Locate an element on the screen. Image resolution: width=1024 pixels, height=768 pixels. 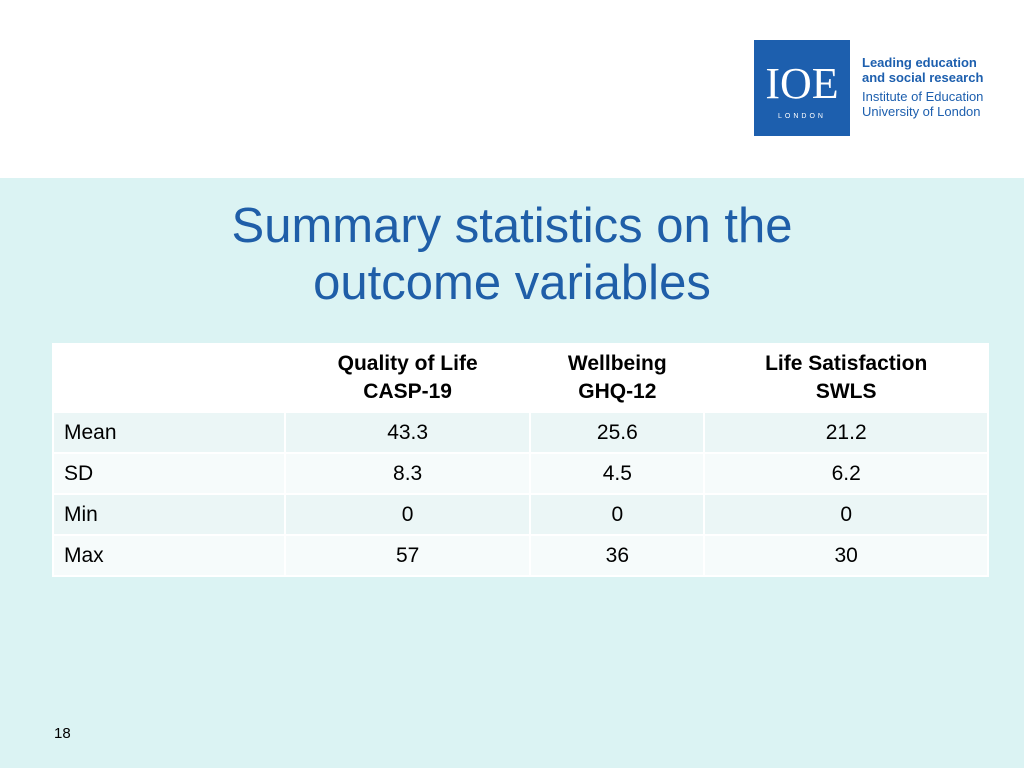
table-row: Mean 43.3 25.6 21.2 is located at coordinates (520, 432).